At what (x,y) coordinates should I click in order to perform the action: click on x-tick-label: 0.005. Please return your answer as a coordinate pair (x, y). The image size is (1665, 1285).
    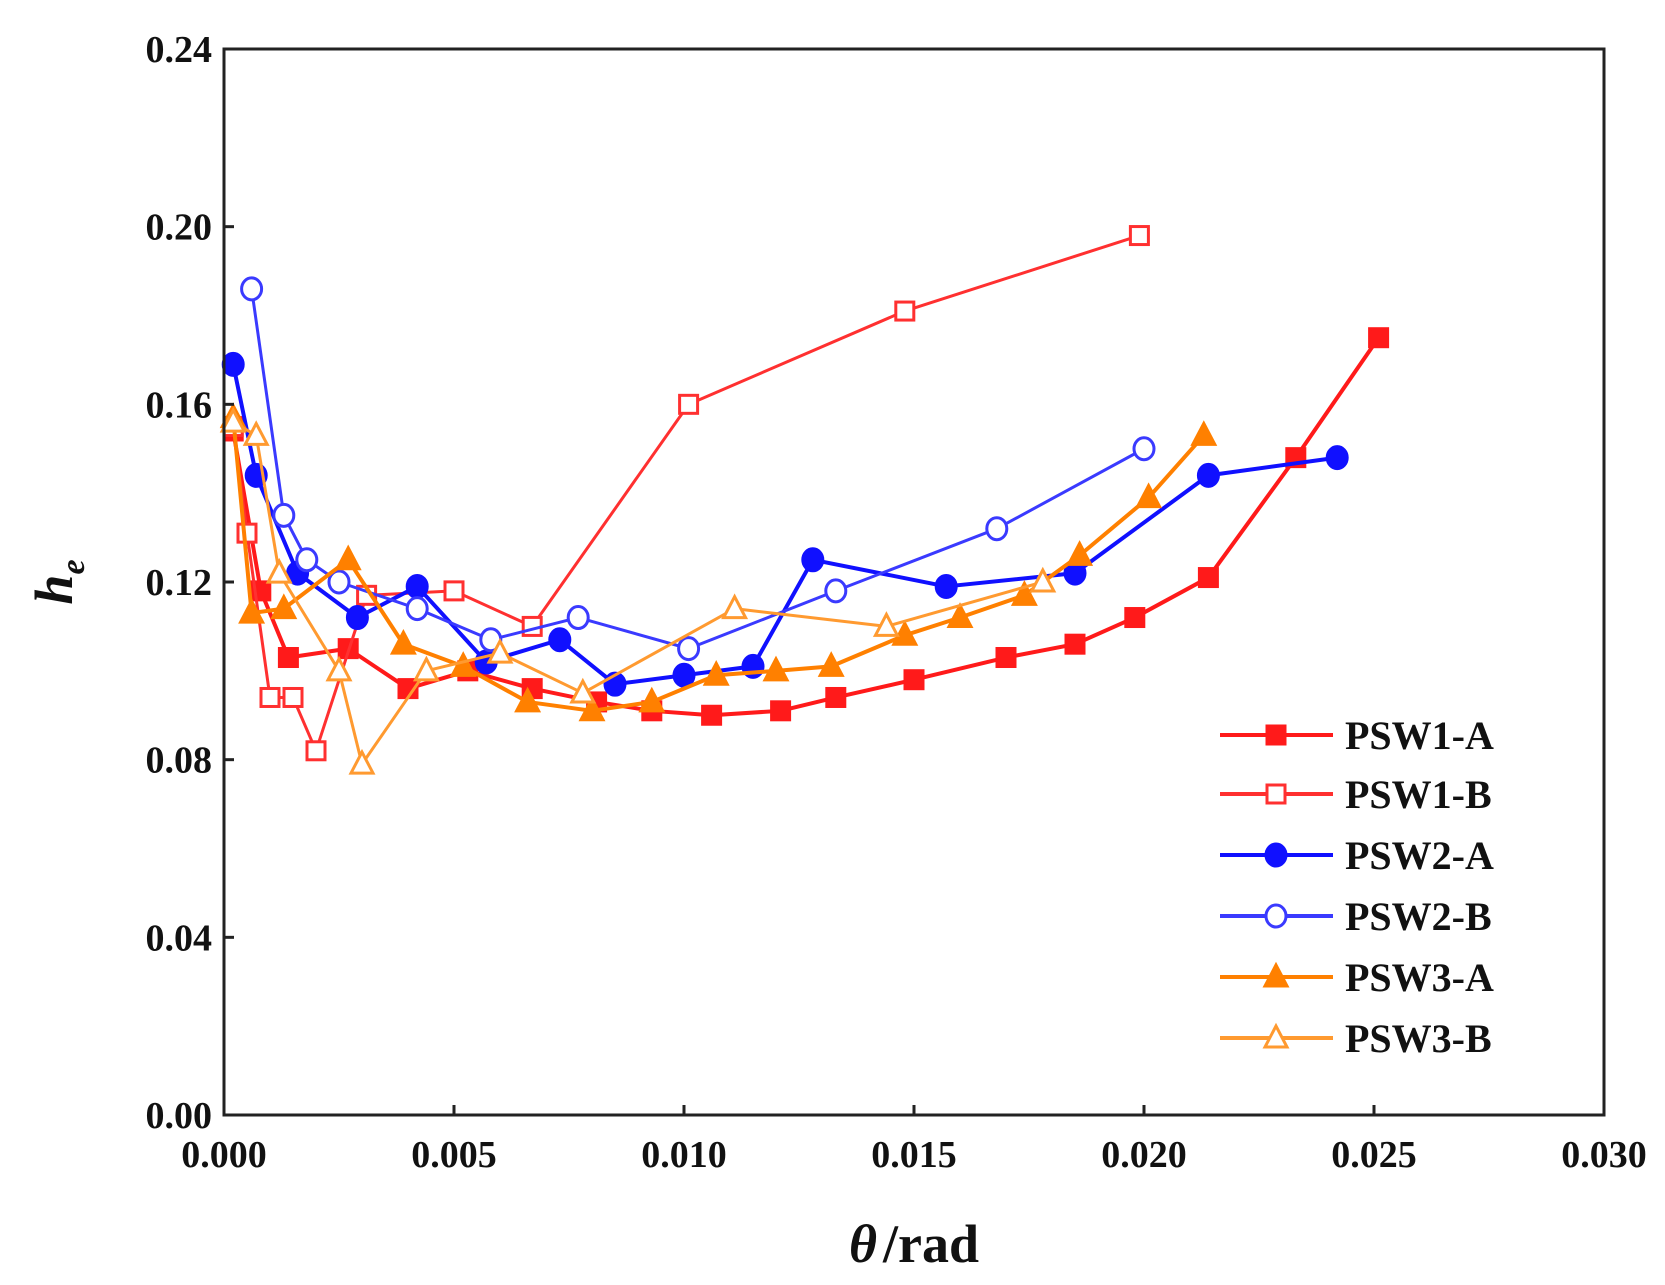
    Looking at the image, I should click on (454, 1155).